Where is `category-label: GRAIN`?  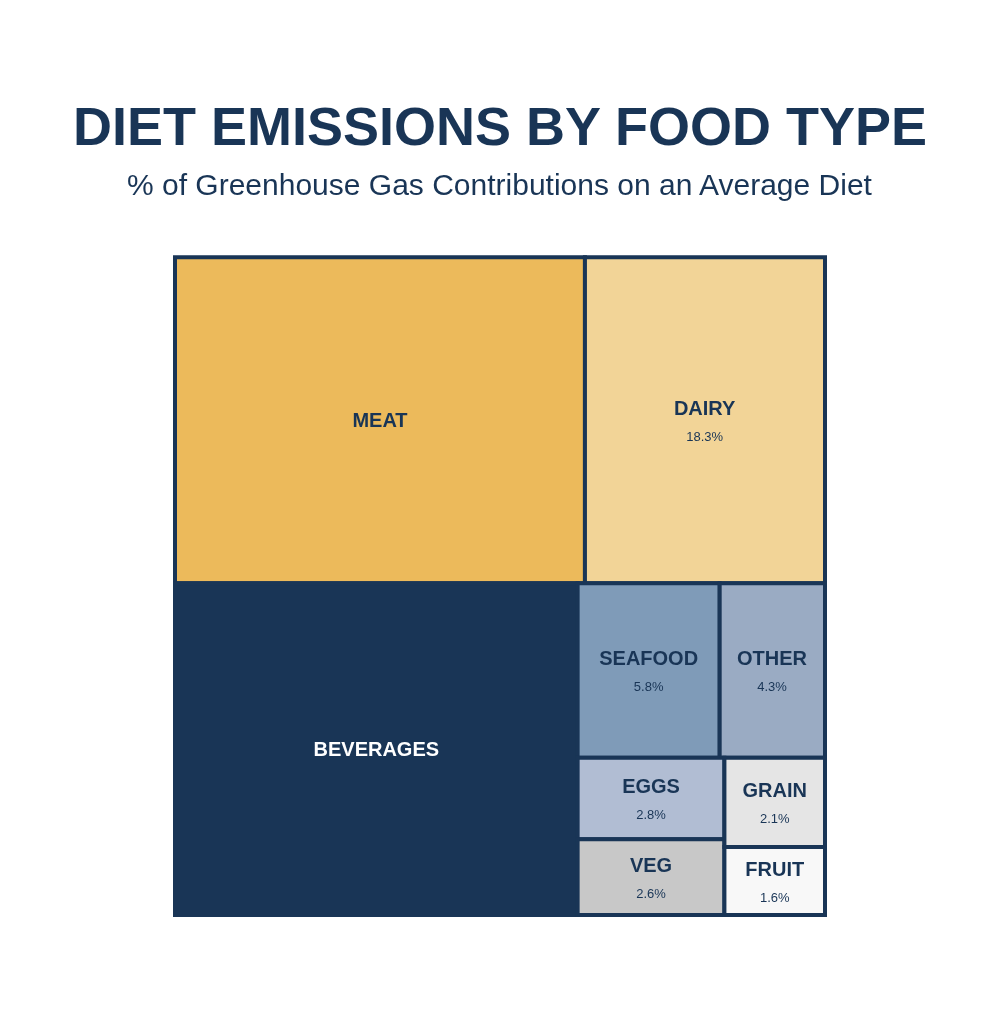
category-label: GRAIN is located at coordinates (774, 789).